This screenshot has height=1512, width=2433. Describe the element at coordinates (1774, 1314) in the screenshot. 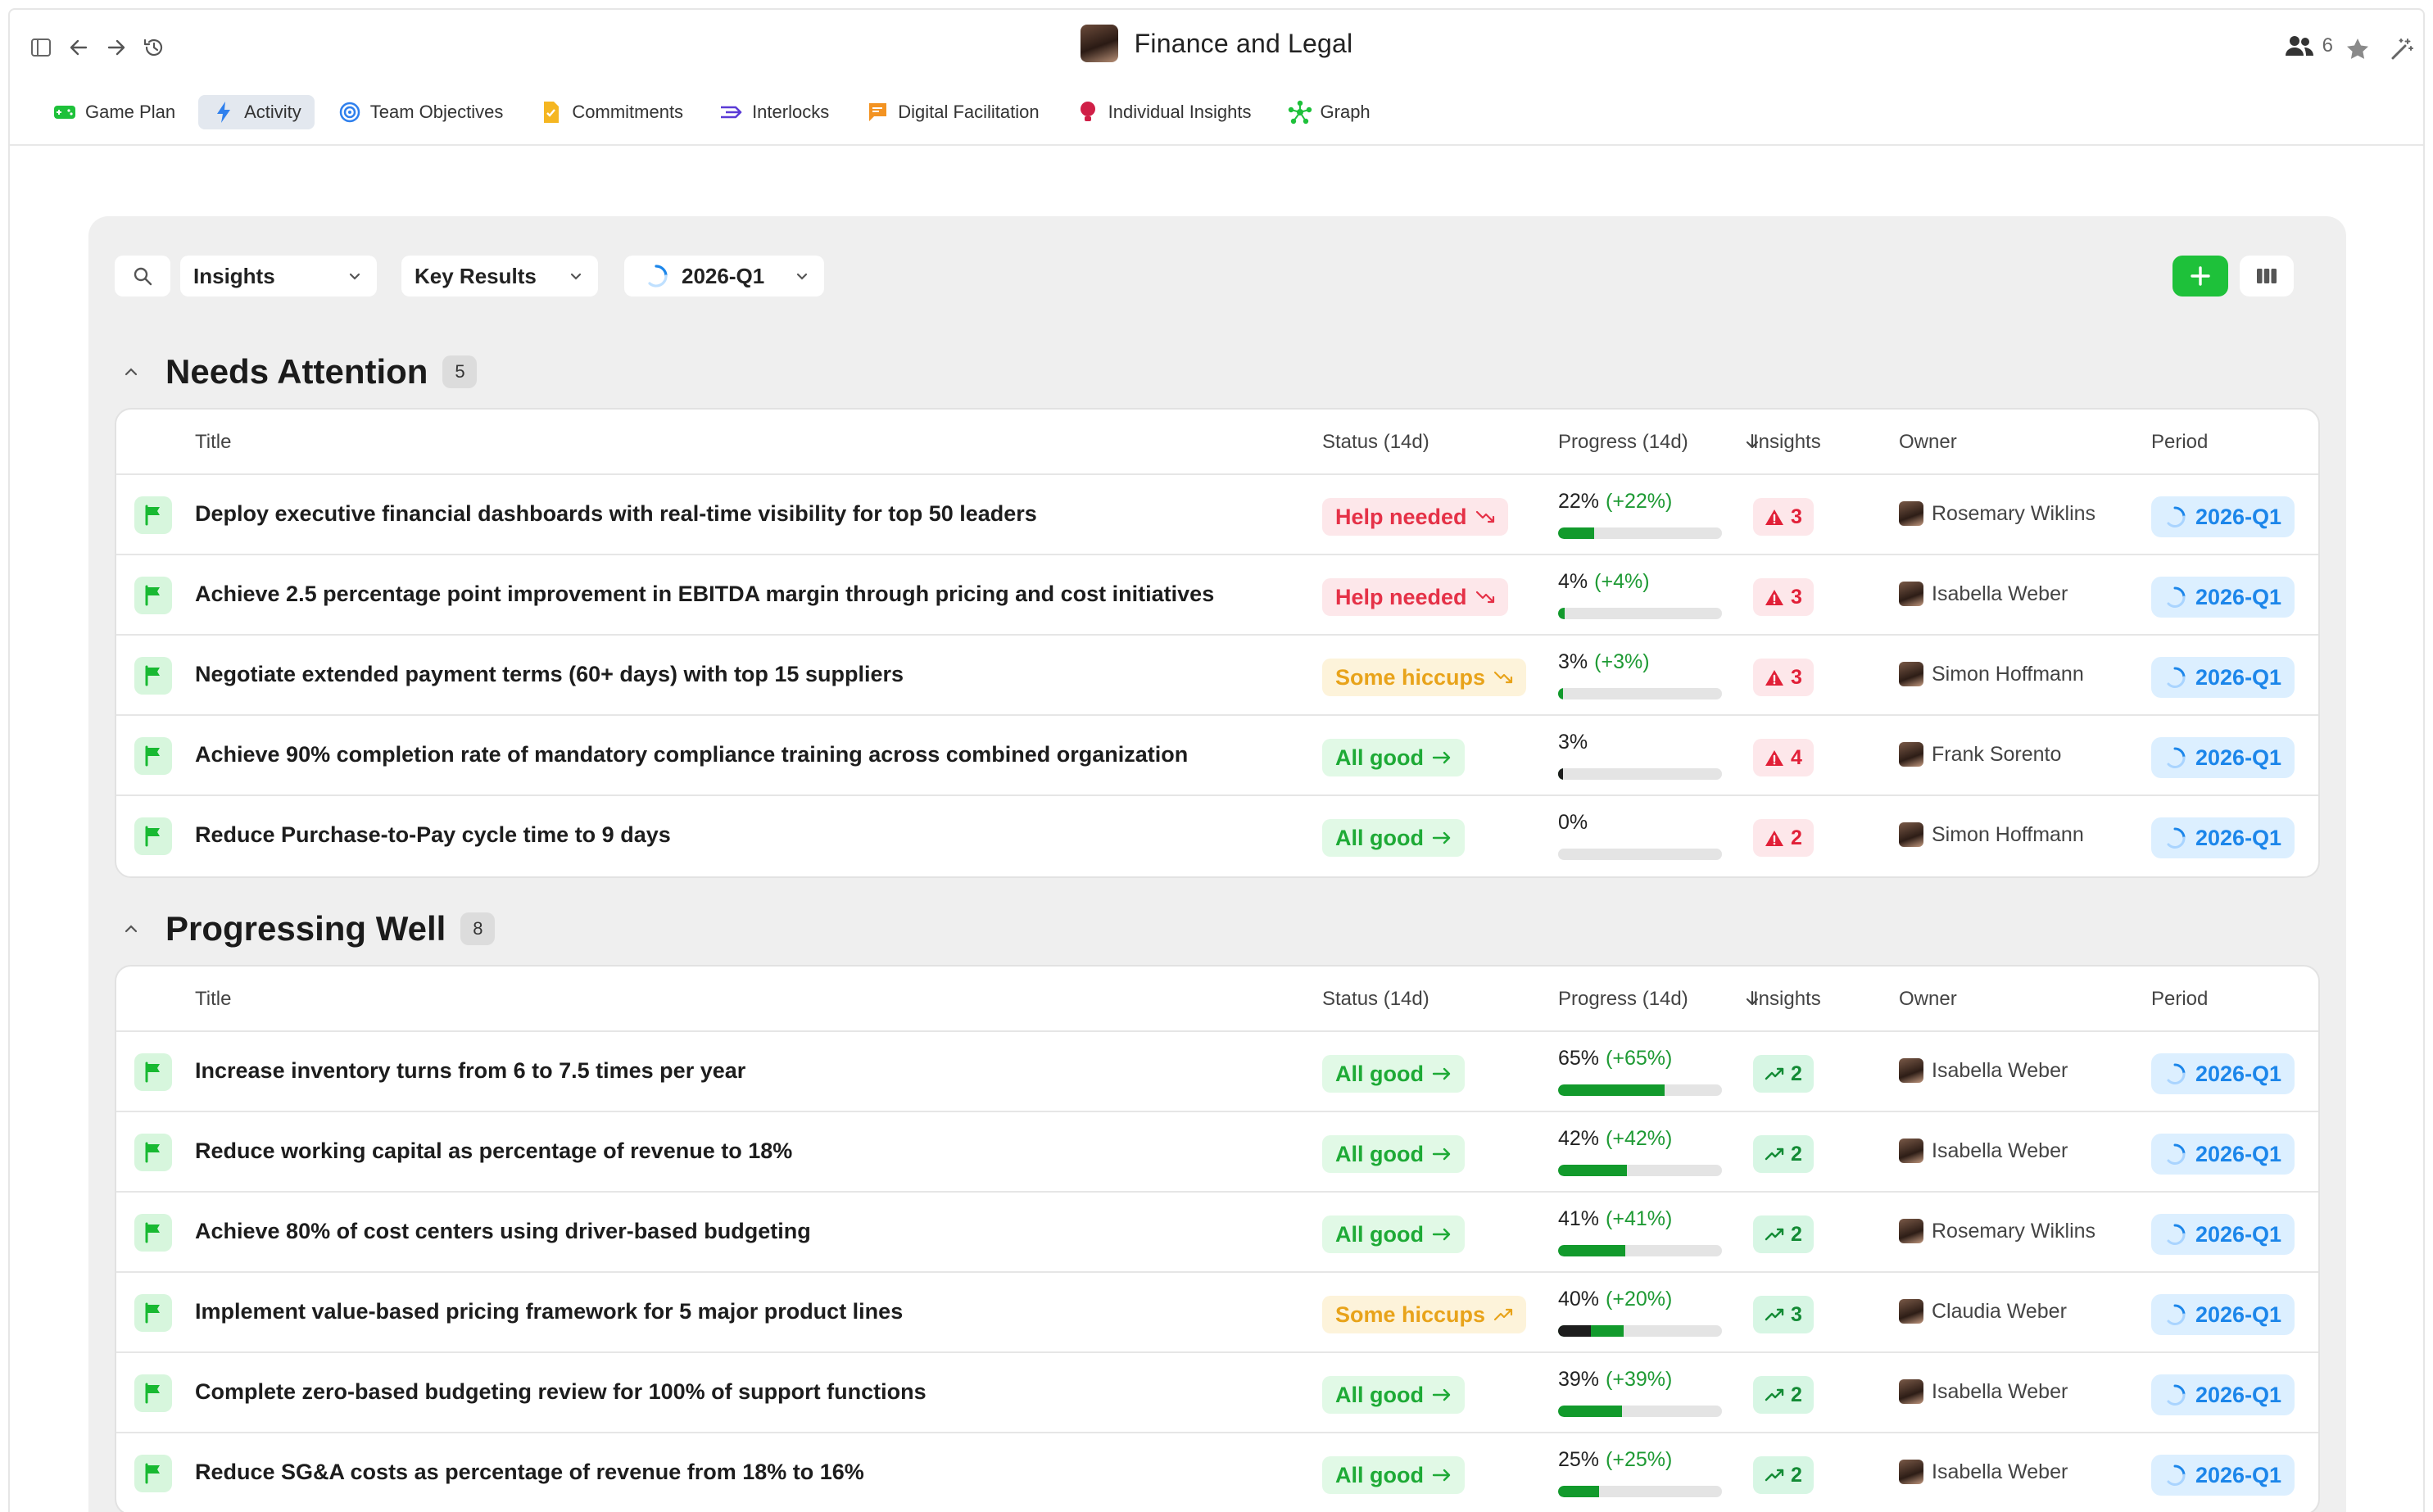

I see `trend-up-icon` at that location.